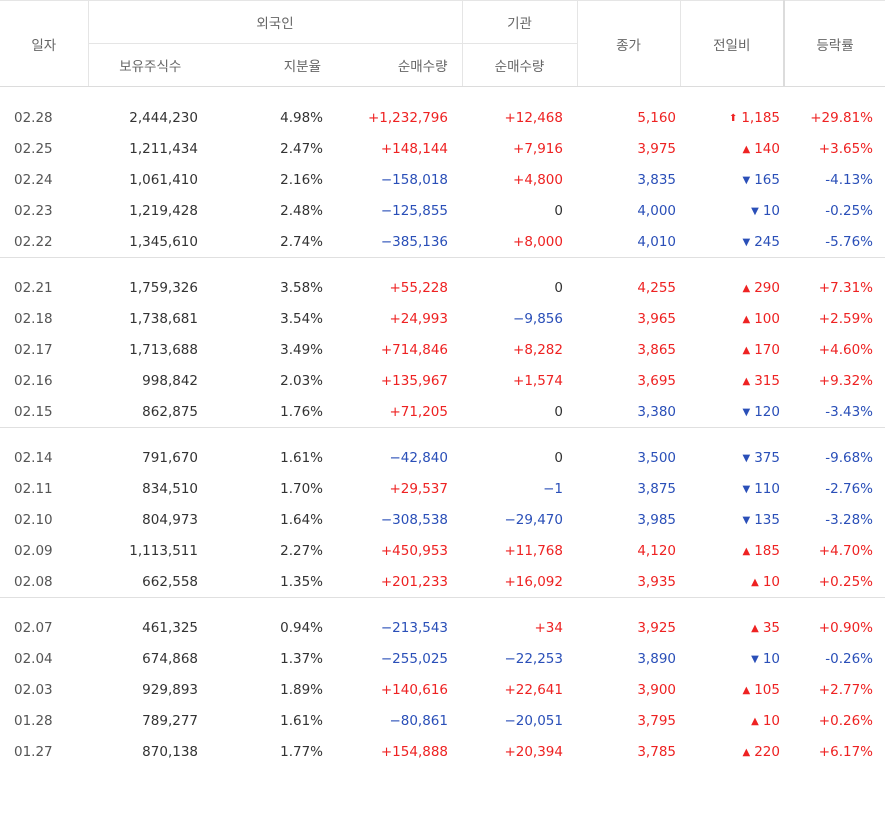  I want to click on header-holdings: 보유주식수, so click(149, 65).